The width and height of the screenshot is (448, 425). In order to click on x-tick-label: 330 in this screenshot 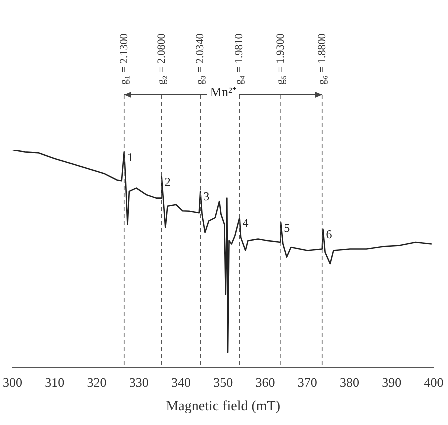, I will do `click(139, 382)`.